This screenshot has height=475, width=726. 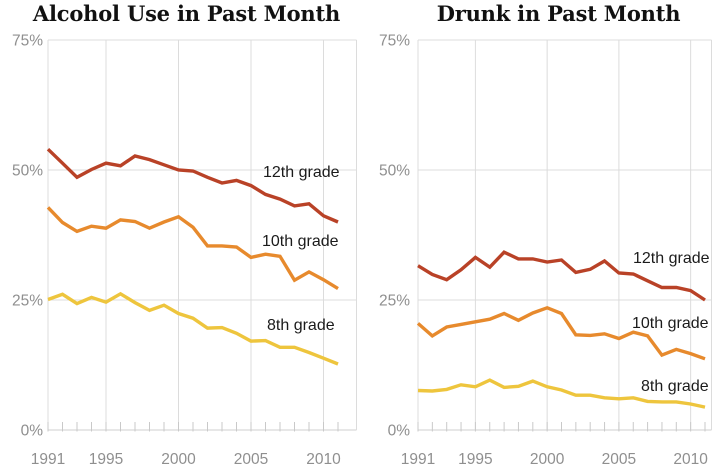 What do you see at coordinates (186, 13) in the screenshot?
I see `chart-title-alcohol-use: Alcohol Use in Past Month` at bounding box center [186, 13].